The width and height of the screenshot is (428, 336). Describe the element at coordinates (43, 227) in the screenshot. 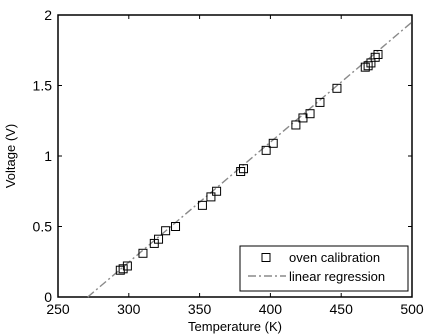

I see `y-tick-label-0.5: 0.5` at that location.